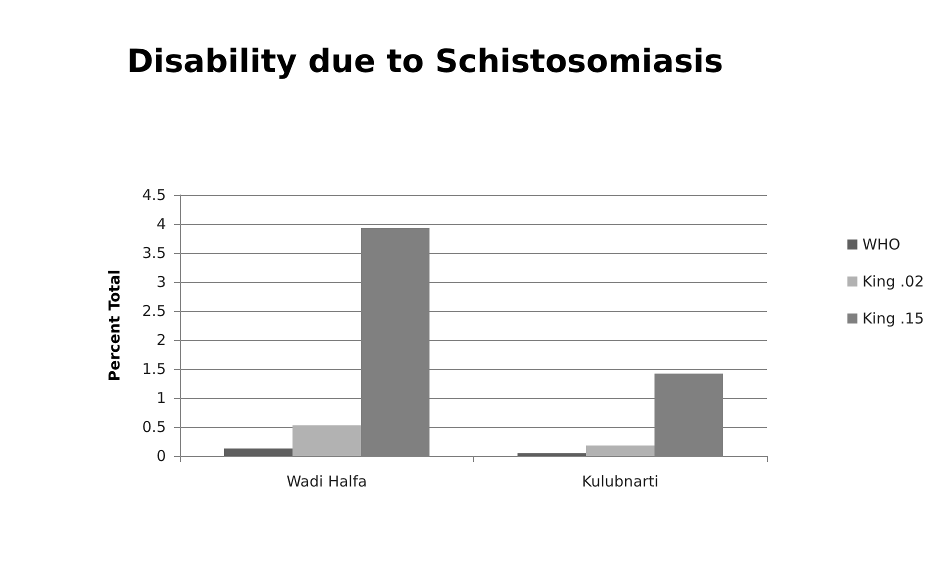 This screenshot has width=949, height=563. Describe the element at coordinates (115, 326) in the screenshot. I see `y-axis-title: Percent Total` at that location.